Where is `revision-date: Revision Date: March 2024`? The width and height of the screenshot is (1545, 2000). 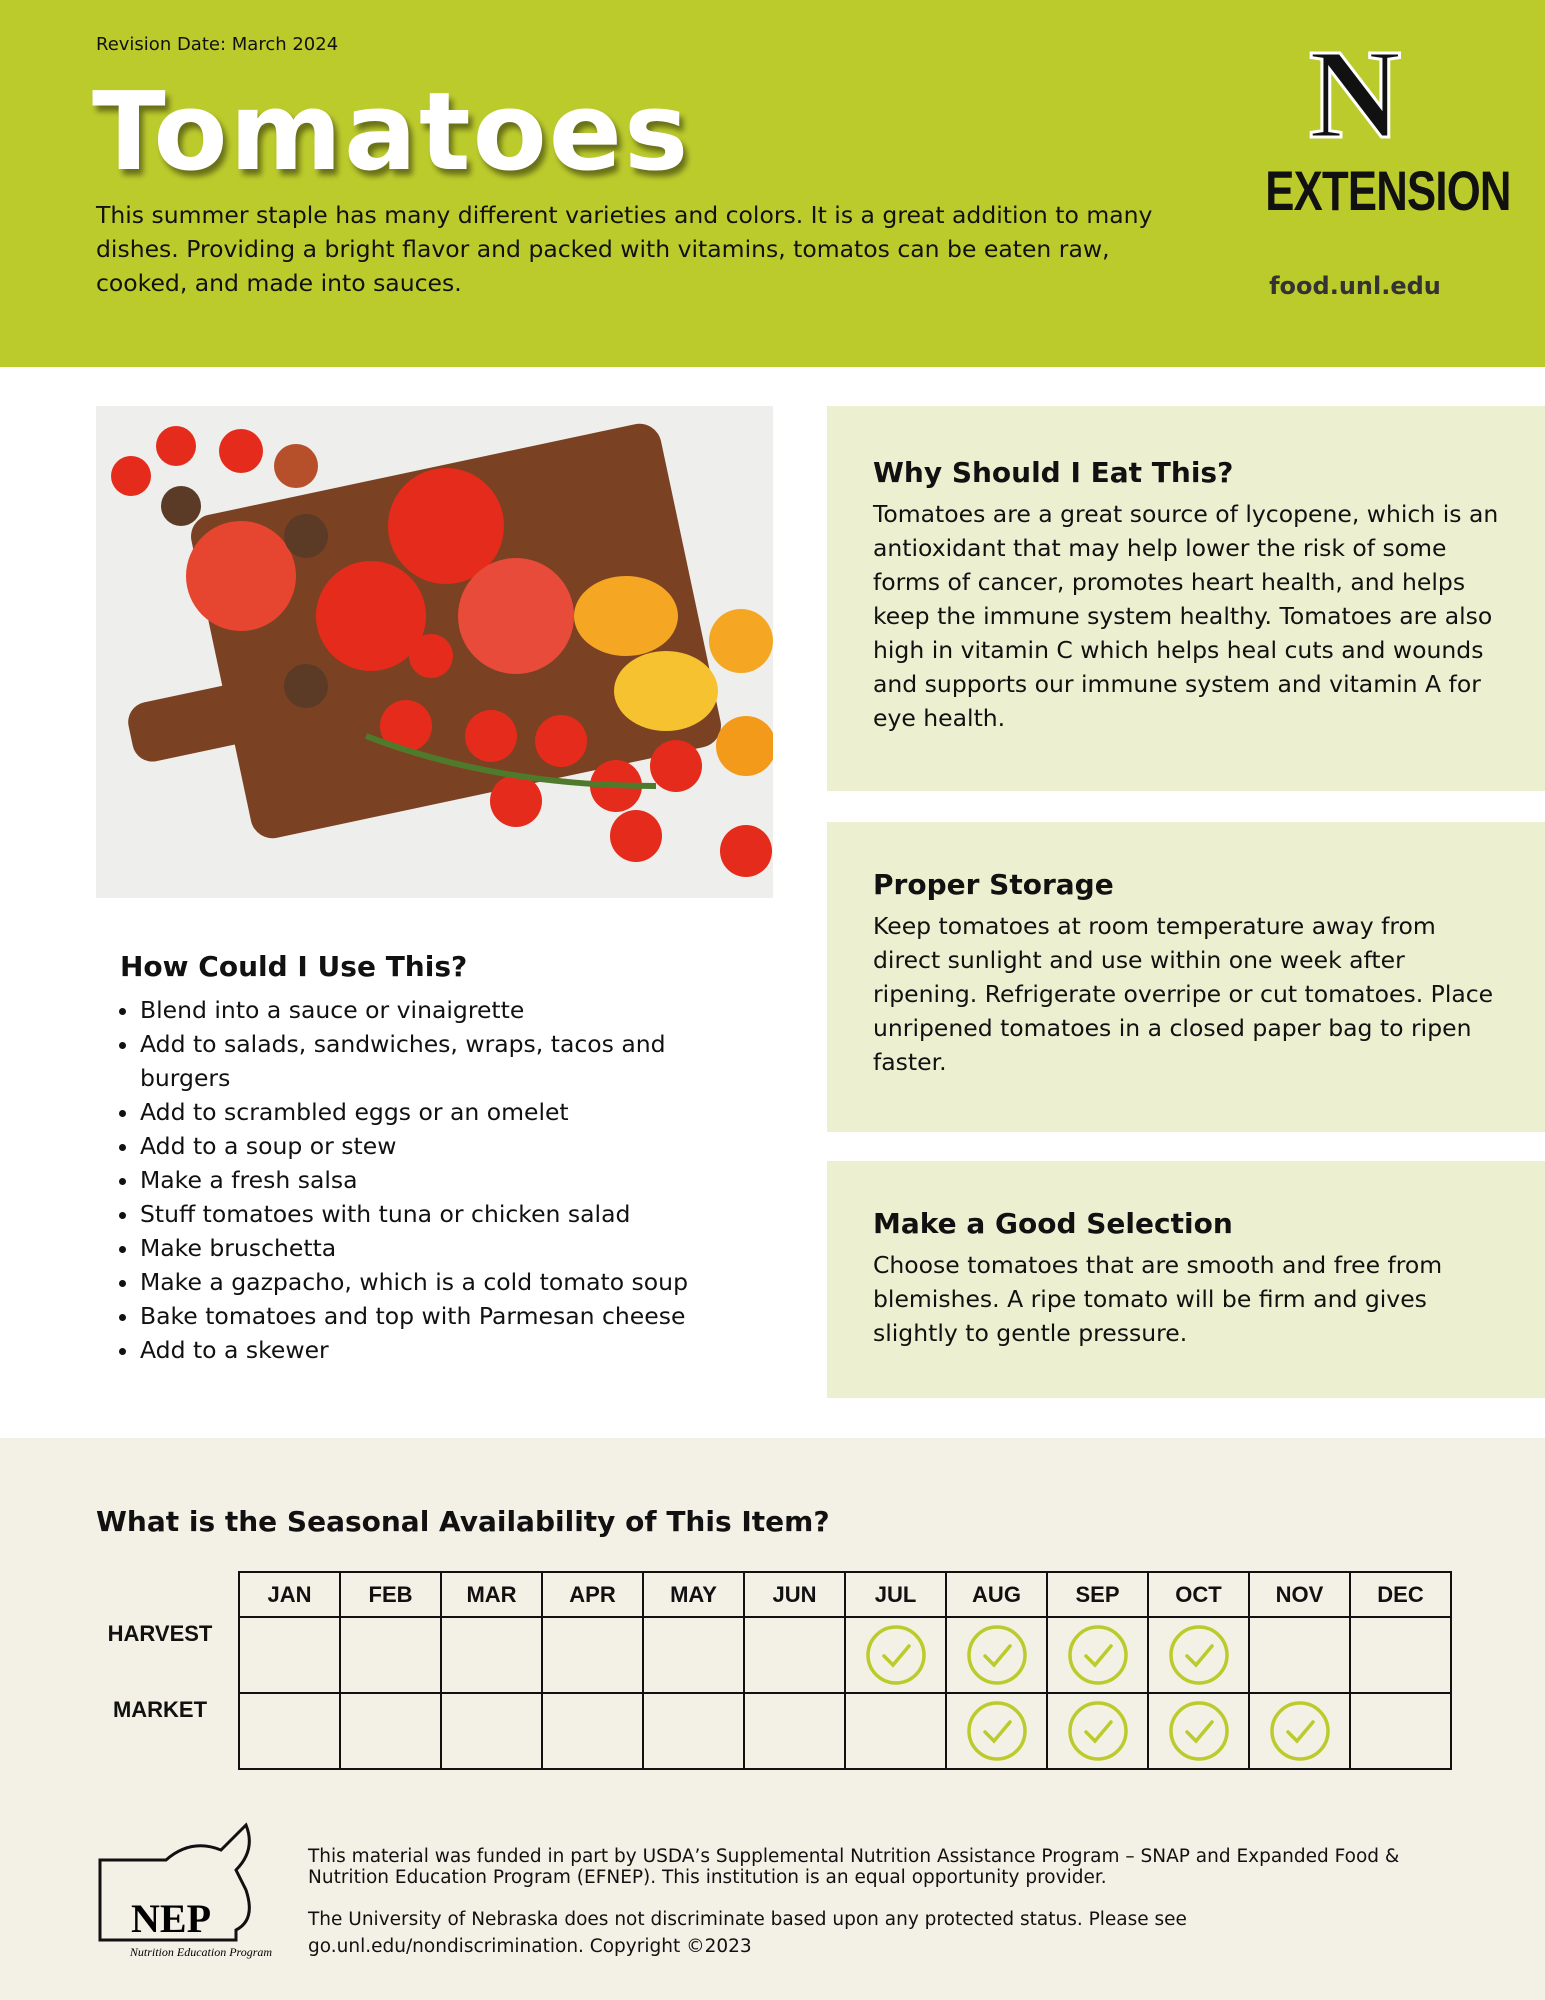 revision-date: Revision Date: March 2024 is located at coordinates (217, 44).